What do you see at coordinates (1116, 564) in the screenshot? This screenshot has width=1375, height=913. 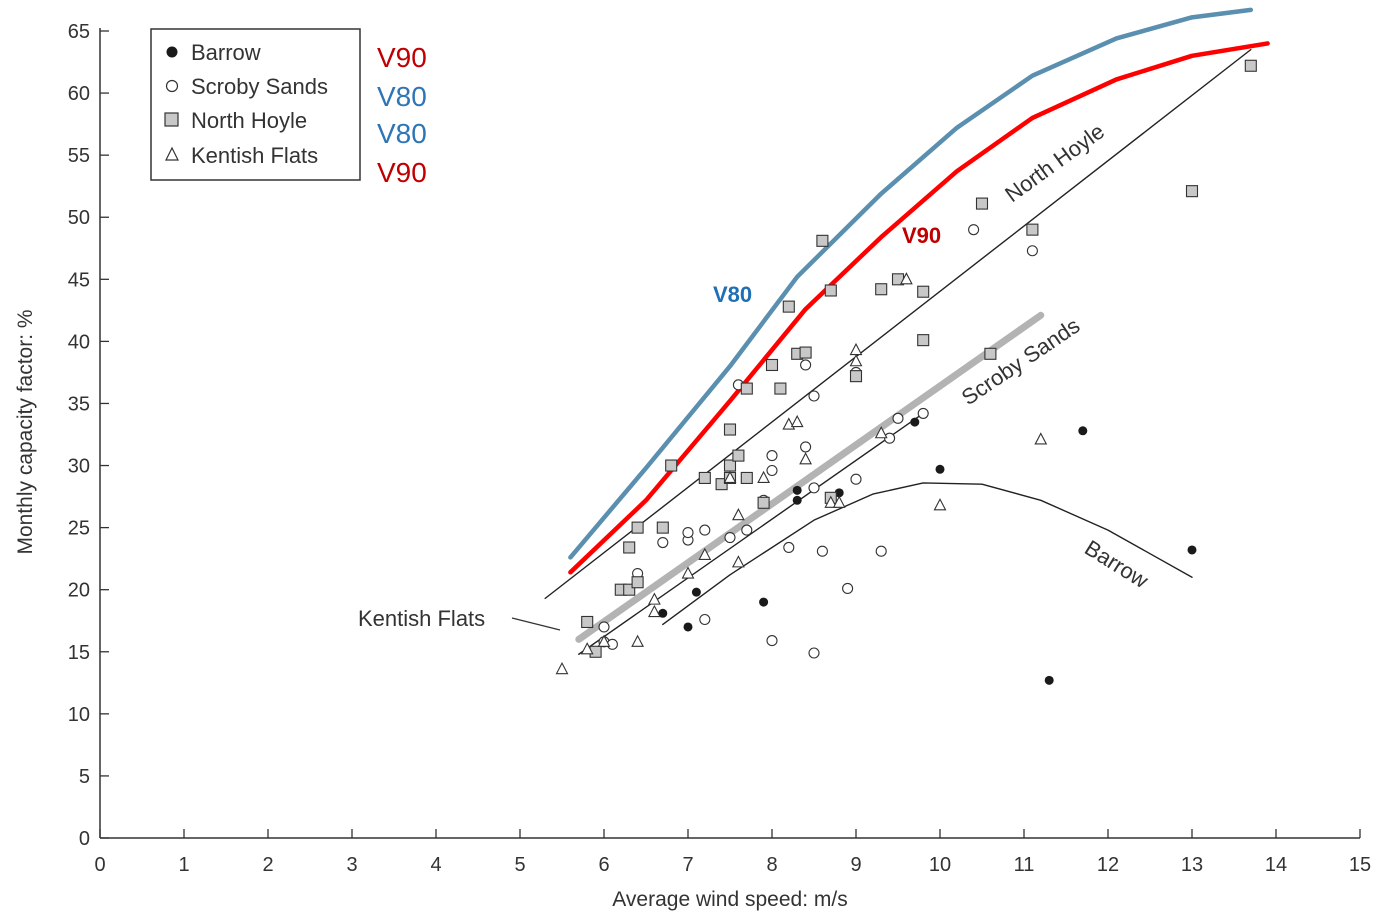 I see `barrow-label: Barrow` at bounding box center [1116, 564].